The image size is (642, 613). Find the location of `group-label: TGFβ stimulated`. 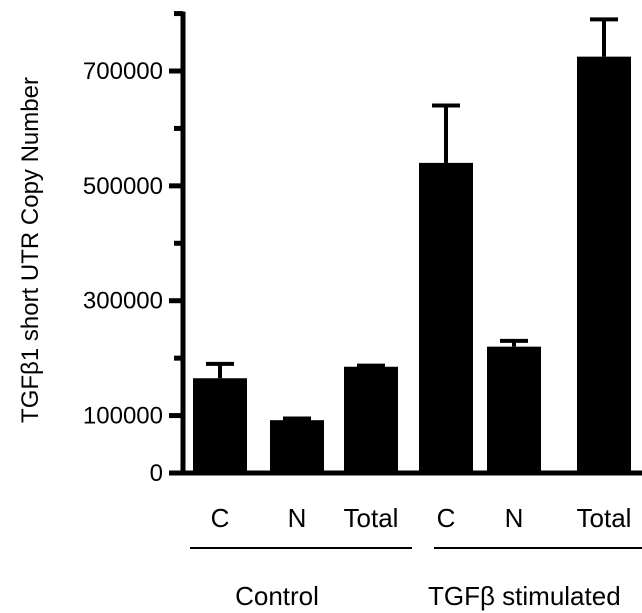

group-label: TGFβ stimulated is located at coordinates (524, 596).